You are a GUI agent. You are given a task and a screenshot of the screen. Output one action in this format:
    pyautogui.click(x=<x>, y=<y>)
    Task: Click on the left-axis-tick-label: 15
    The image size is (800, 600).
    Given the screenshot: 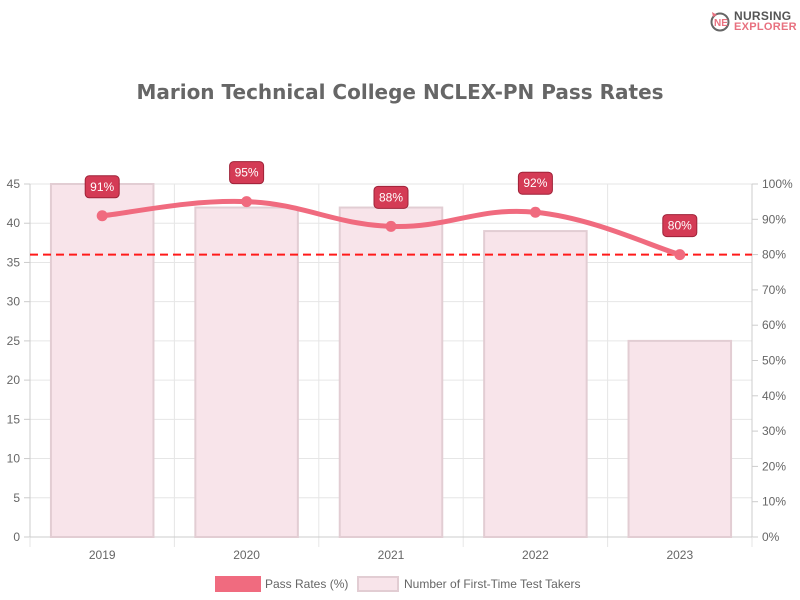 What is the action you would take?
    pyautogui.click(x=14, y=419)
    